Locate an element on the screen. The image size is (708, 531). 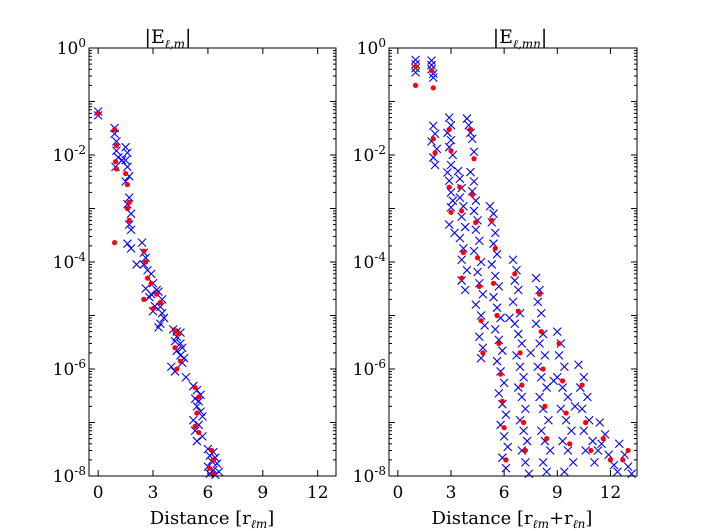
y-tick-label: 10⁰ is located at coordinates (371, 47).